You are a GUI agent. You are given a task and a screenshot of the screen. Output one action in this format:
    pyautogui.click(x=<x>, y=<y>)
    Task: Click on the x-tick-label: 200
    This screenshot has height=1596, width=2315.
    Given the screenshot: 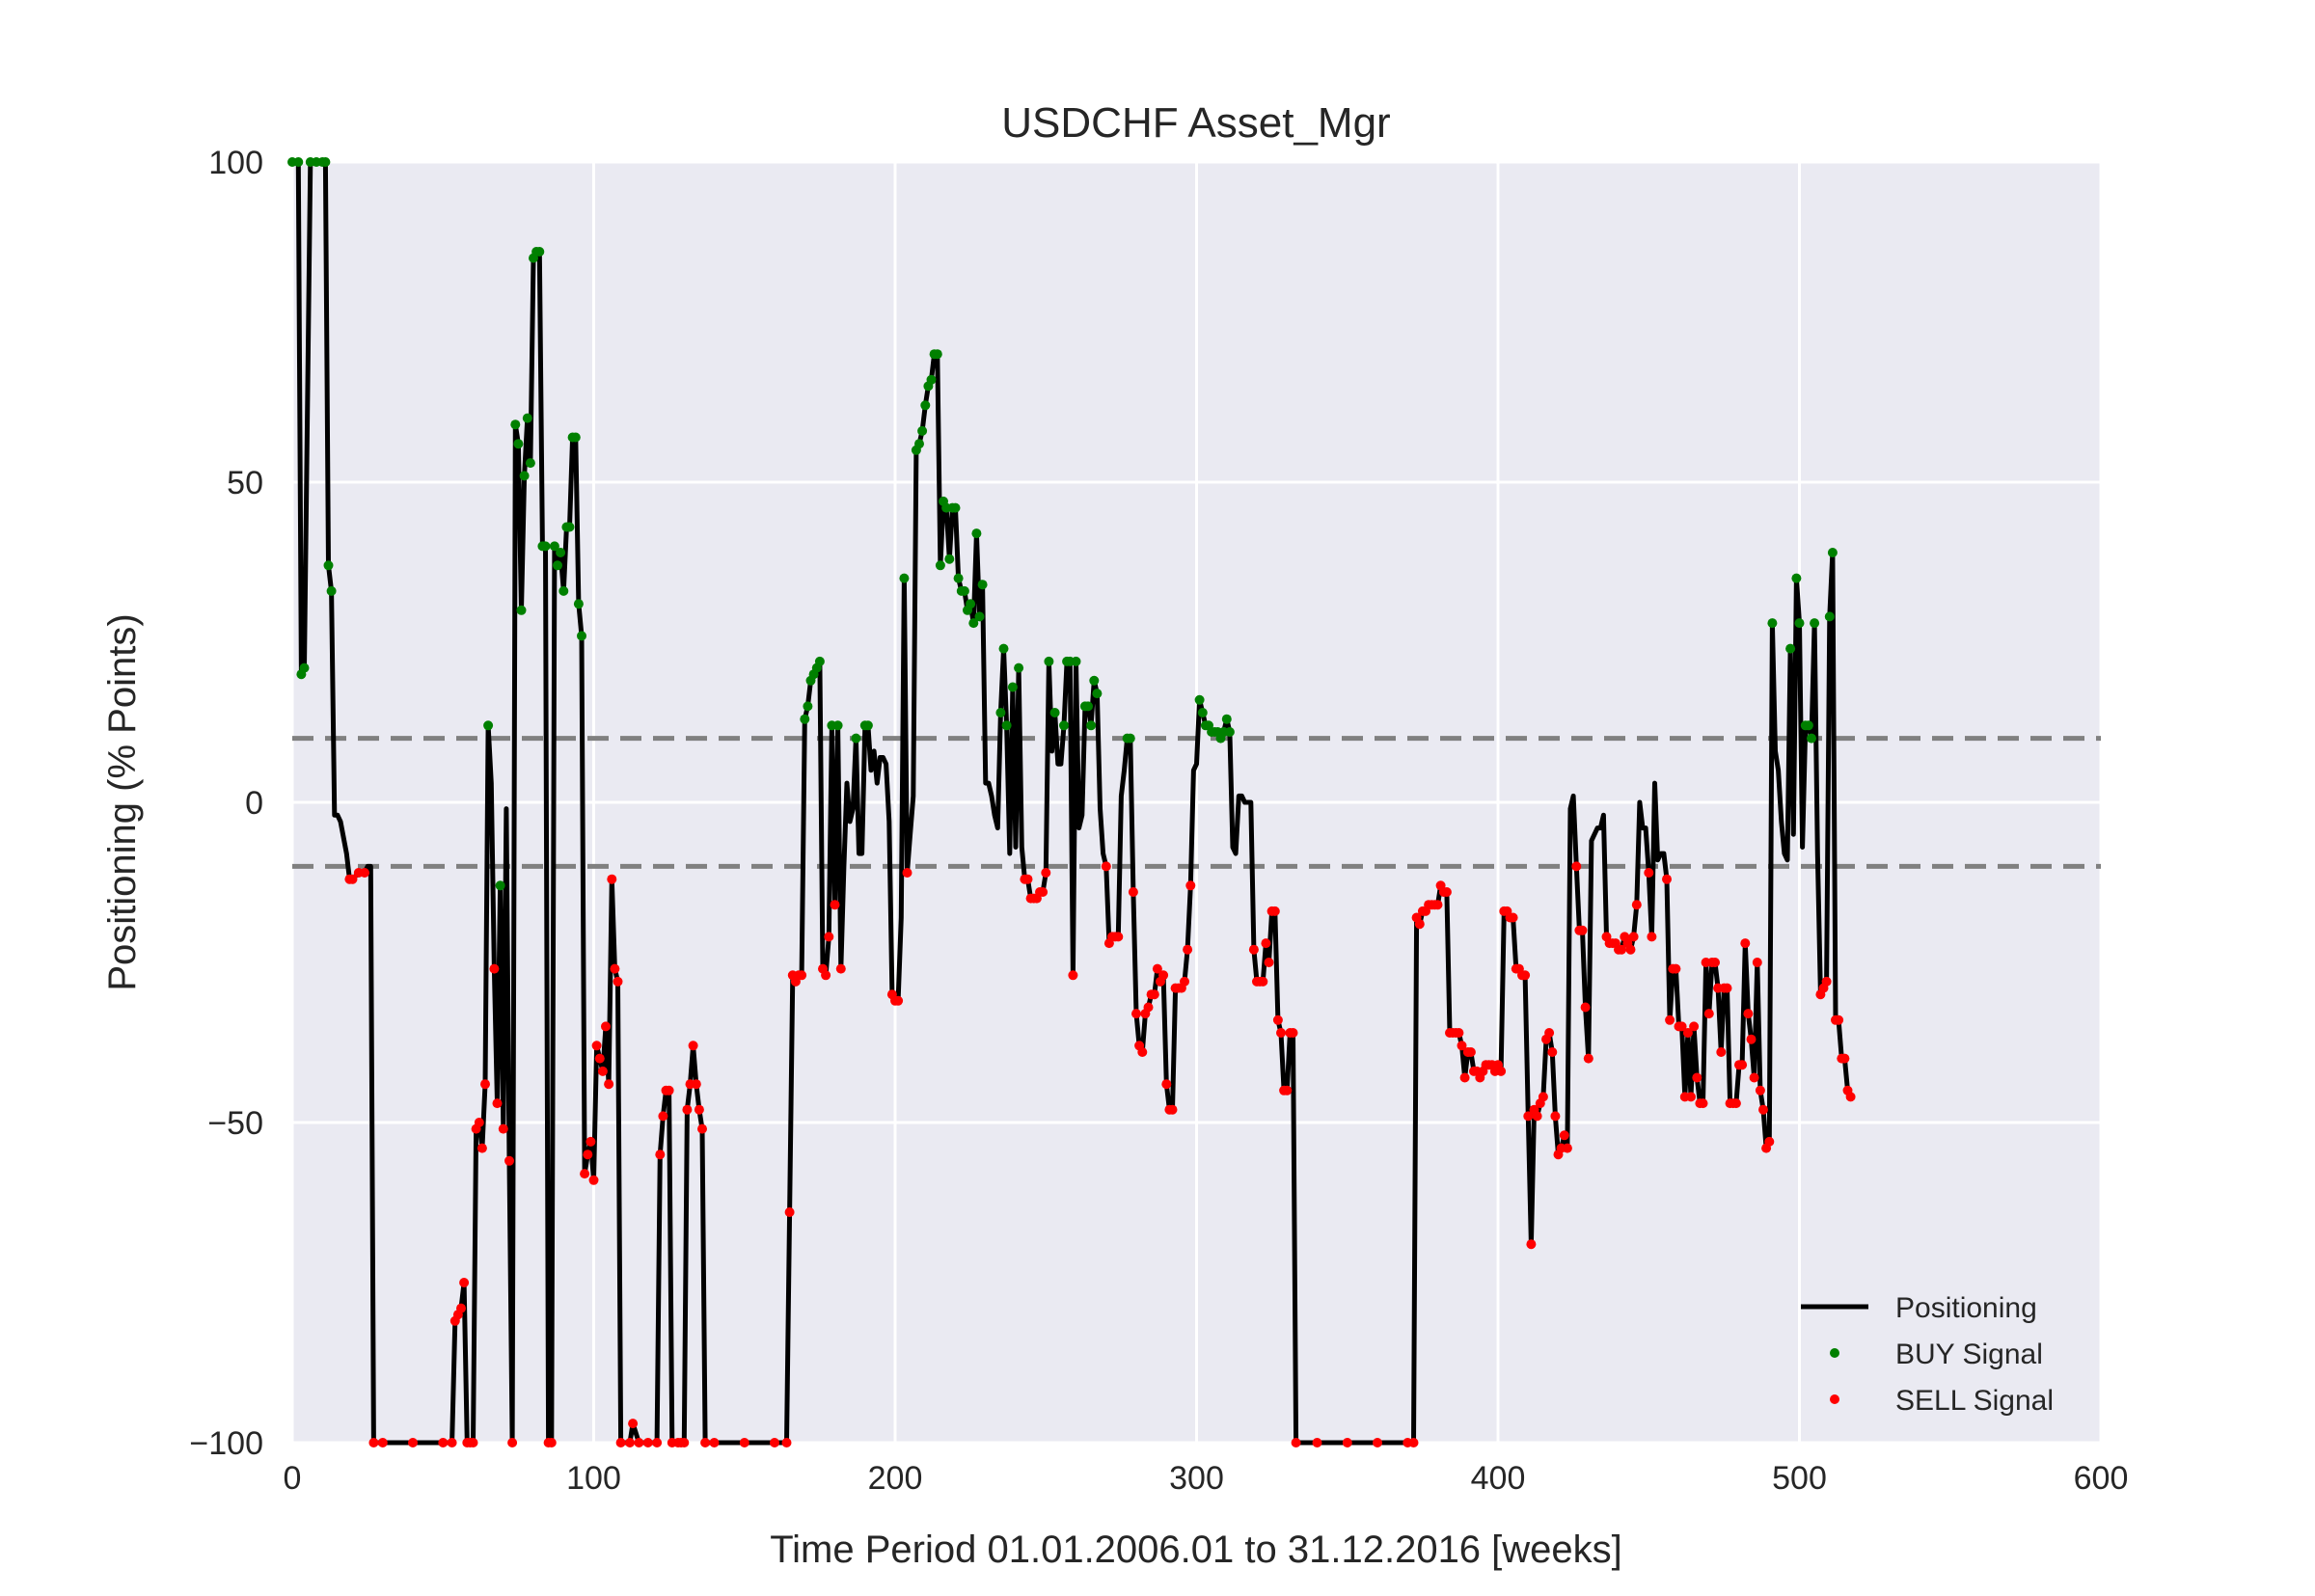 What is the action you would take?
    pyautogui.click(x=896, y=1478)
    